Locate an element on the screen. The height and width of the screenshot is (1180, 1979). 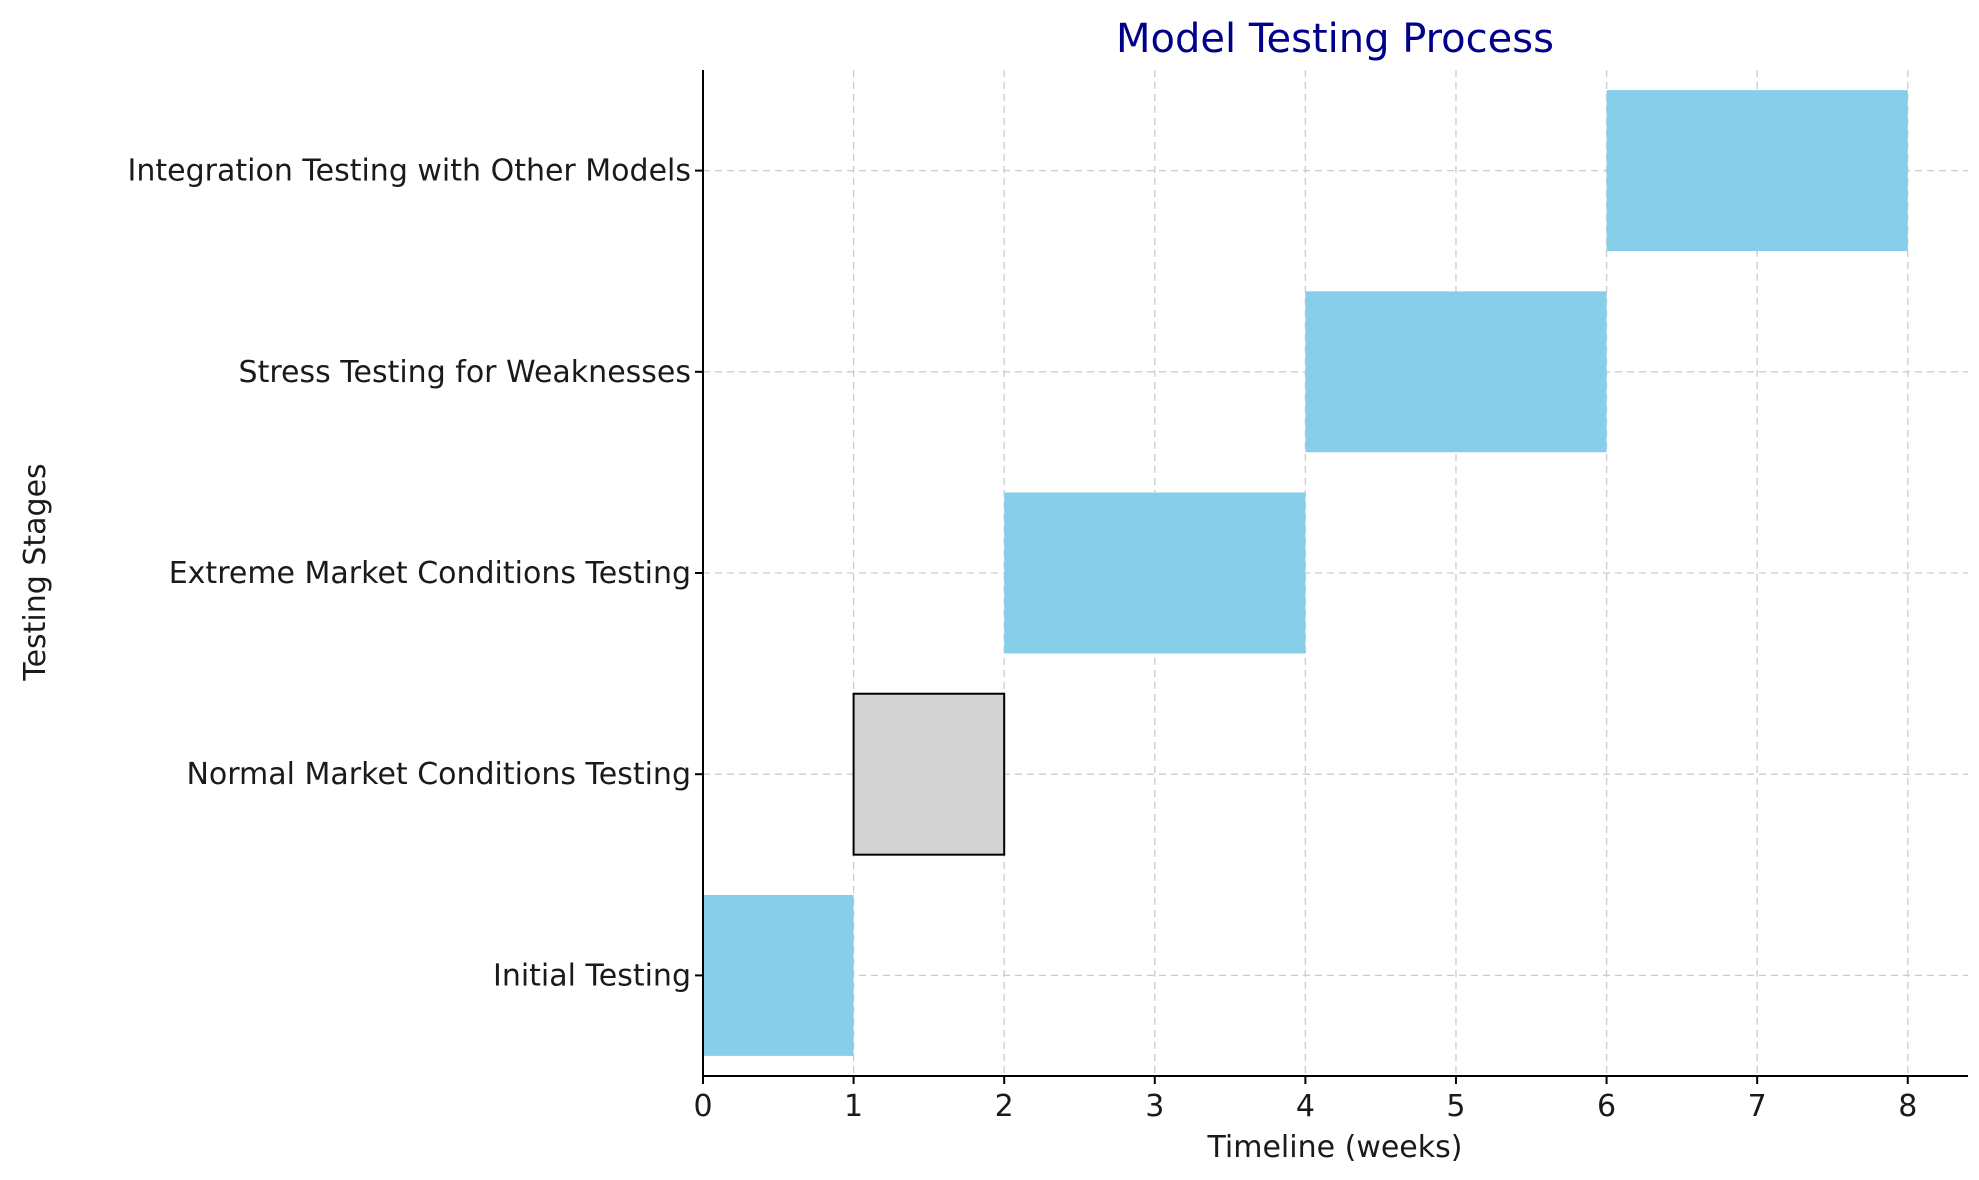
x-axis-title: Timeline (weeks) is located at coordinates (1335, 1147).